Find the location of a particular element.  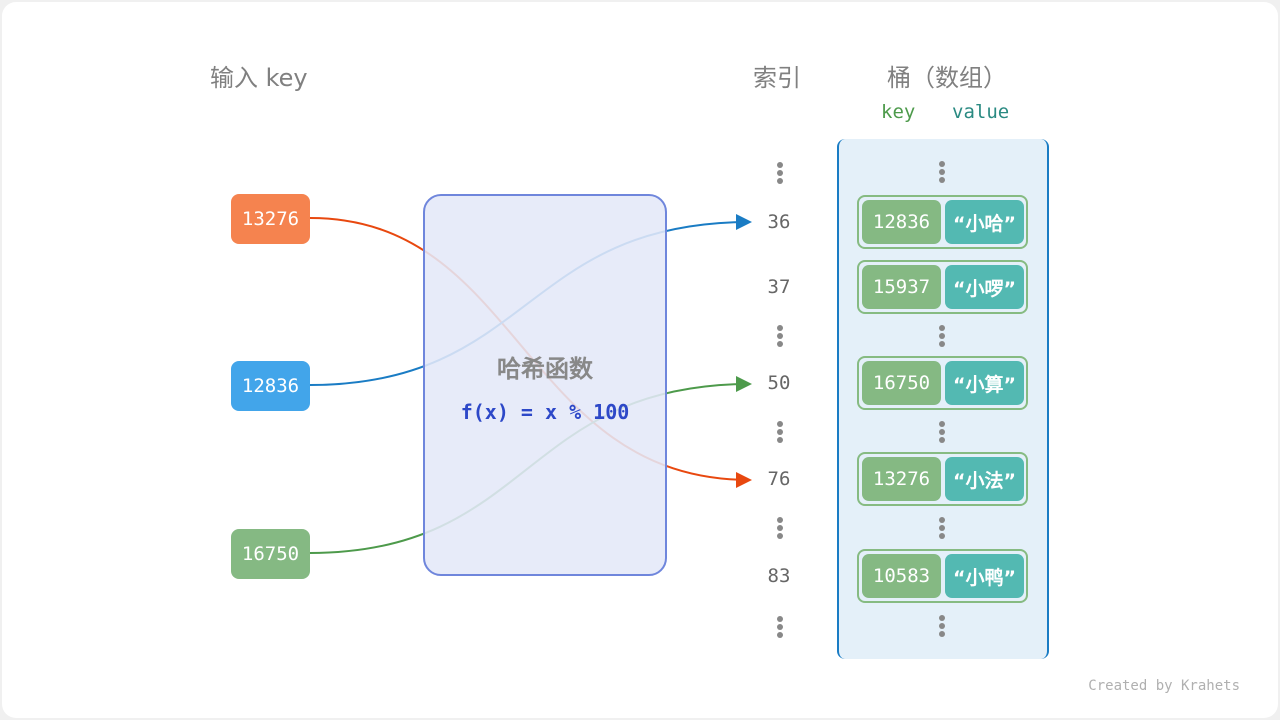

index-header: 索引 is located at coordinates (777, 78).